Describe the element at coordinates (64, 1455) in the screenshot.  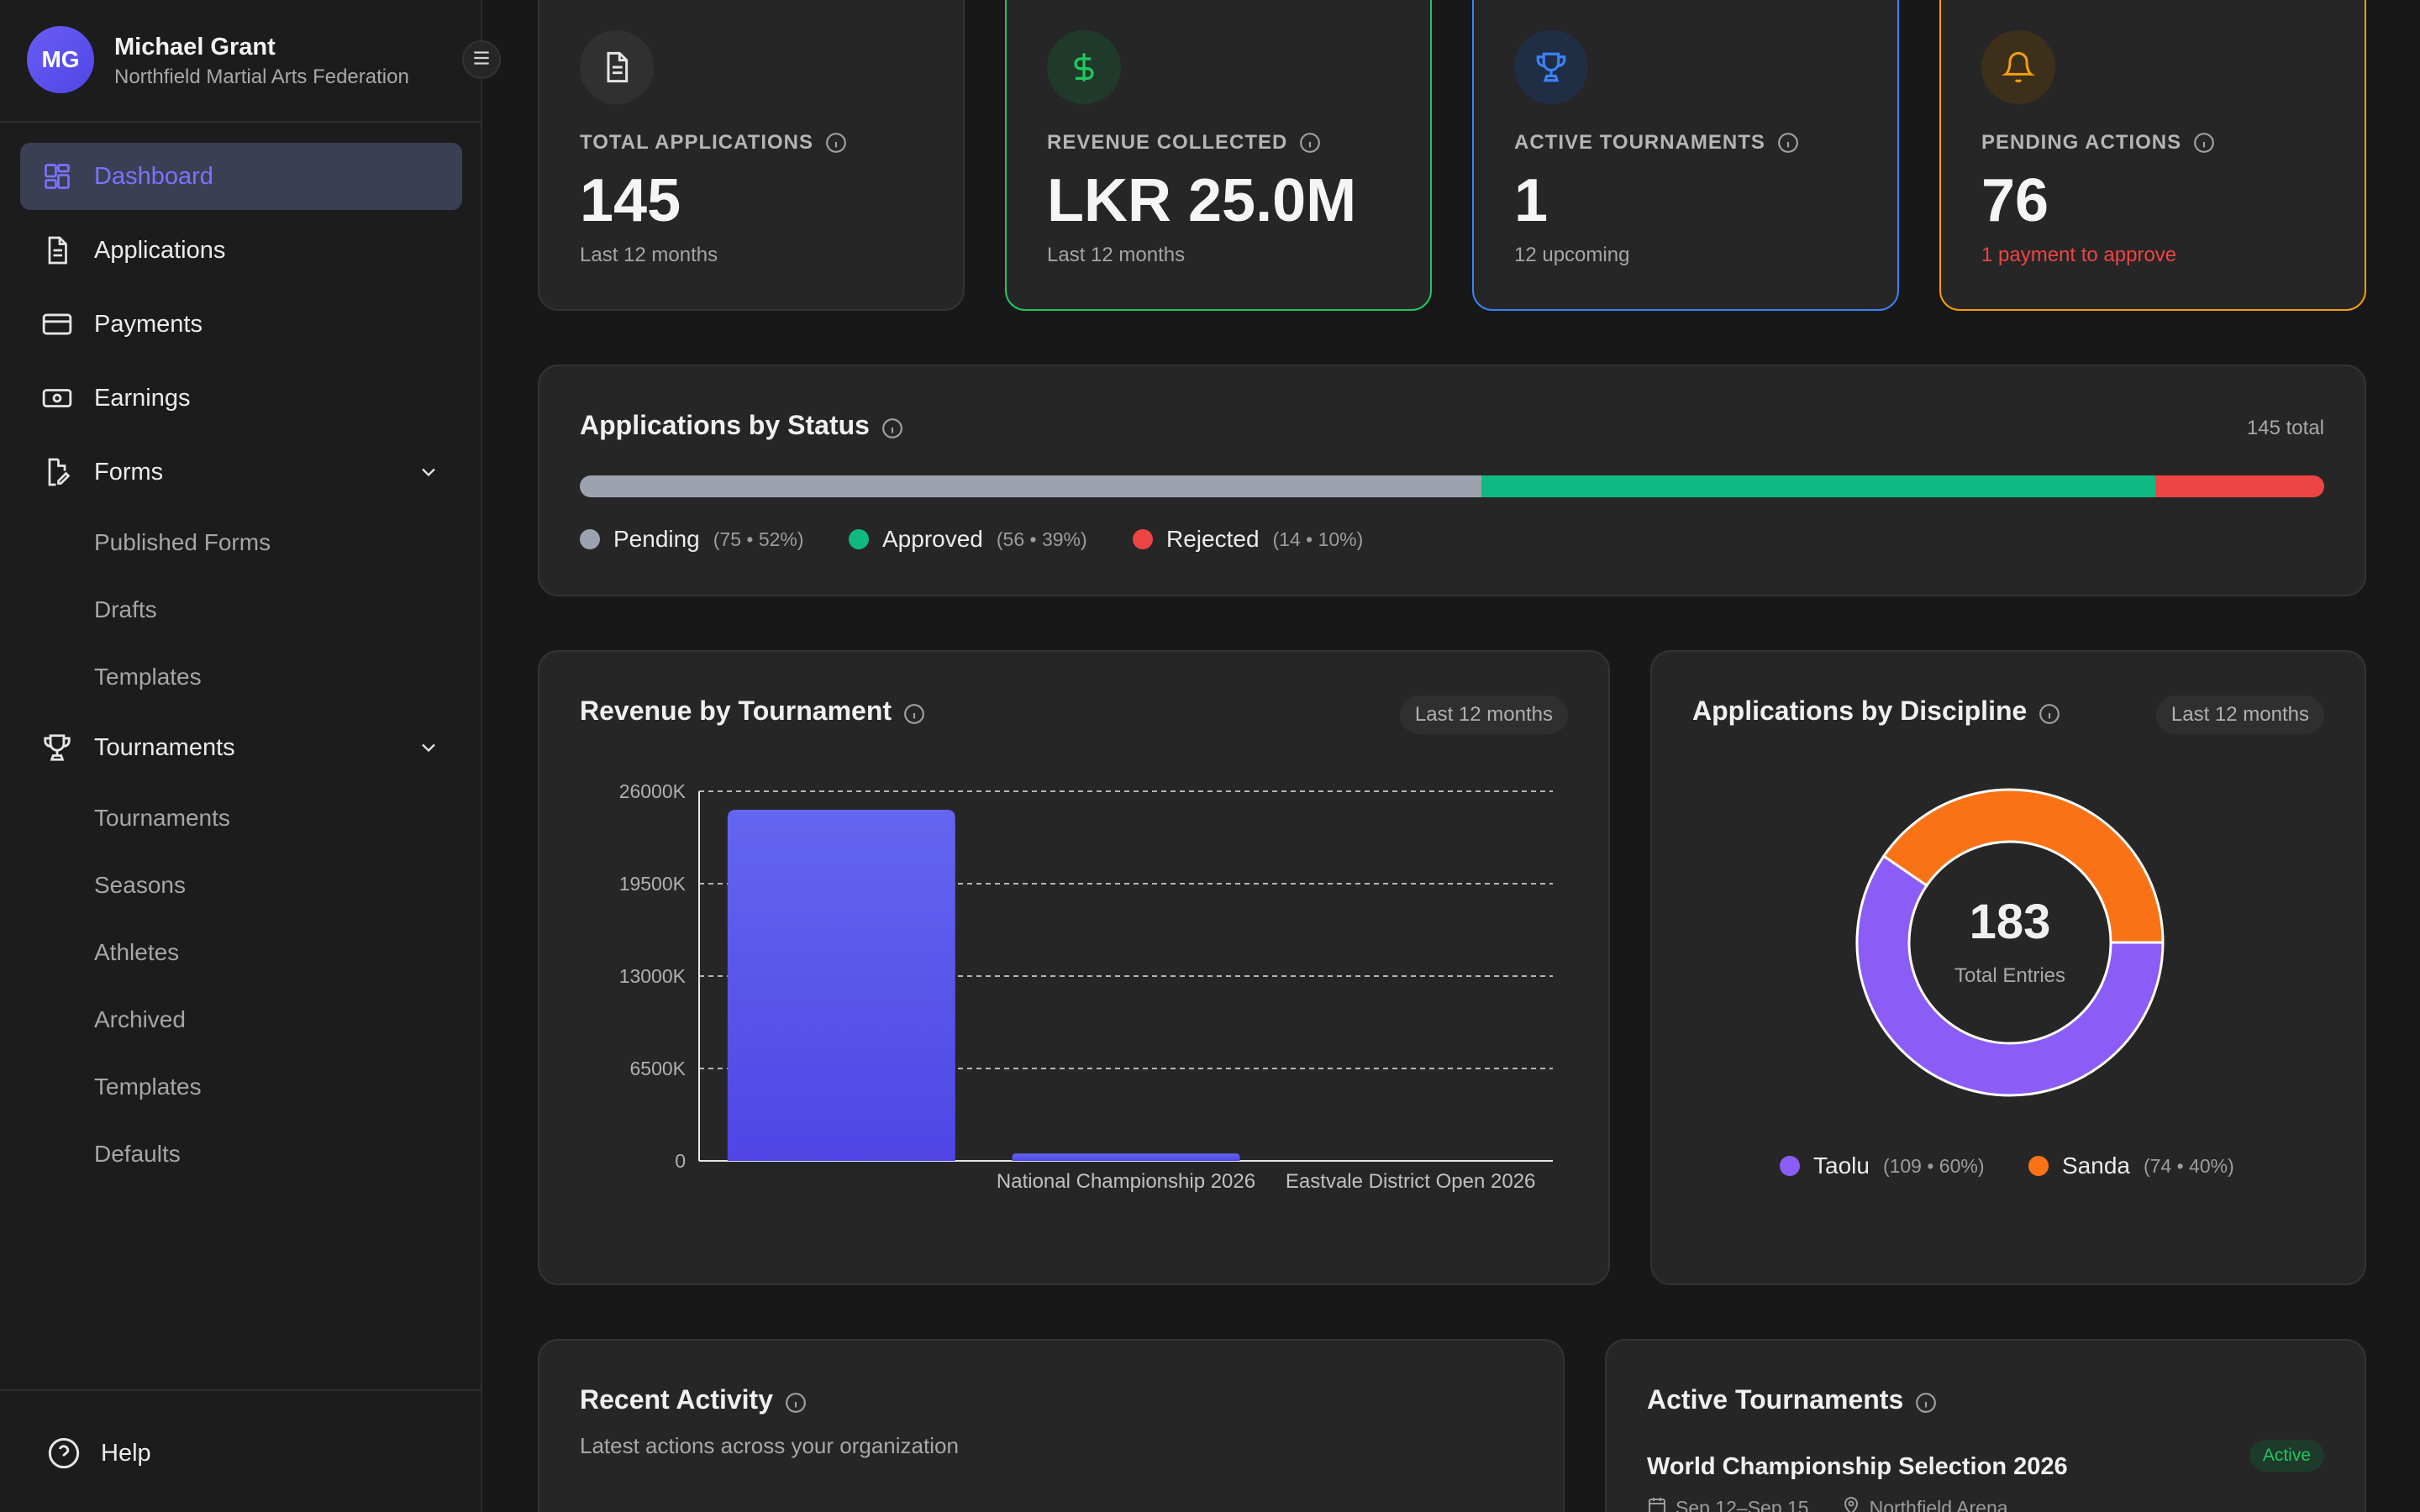
I see `help-circle-icon` at that location.